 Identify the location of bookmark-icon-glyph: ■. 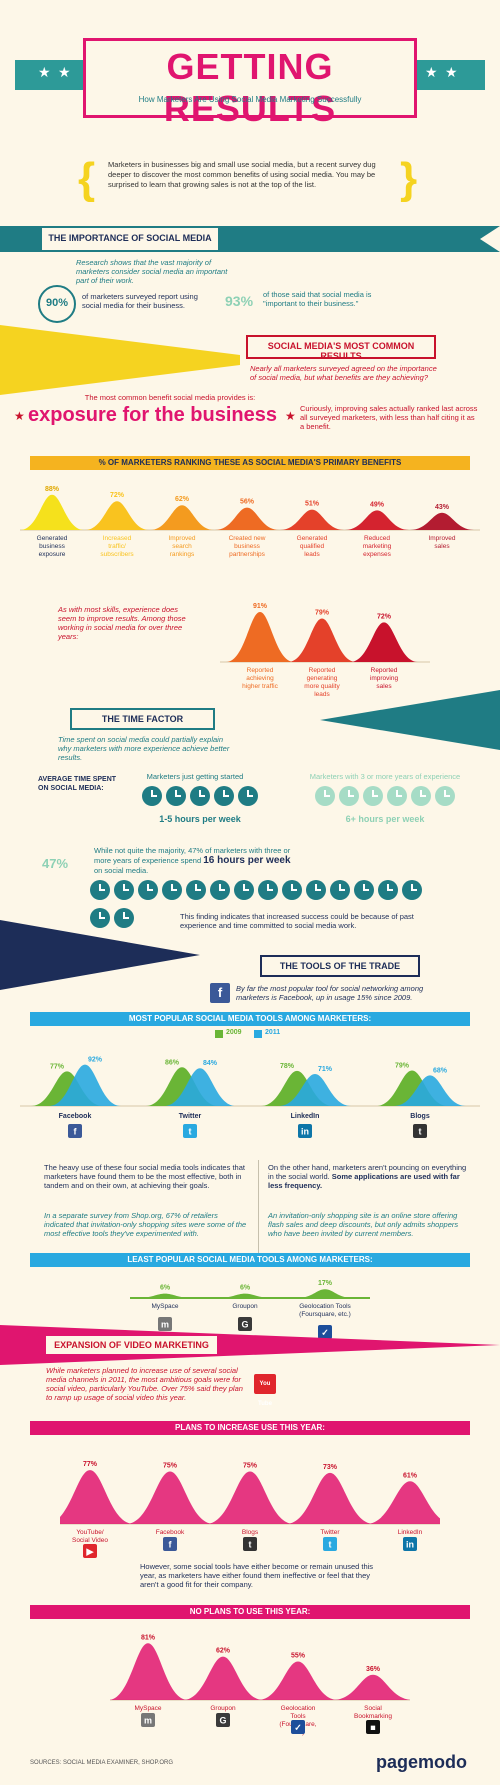
(372, 1728).